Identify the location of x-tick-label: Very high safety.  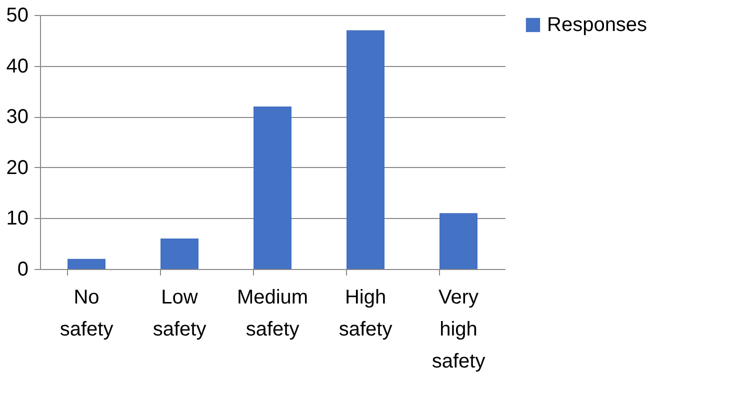
(459, 329).